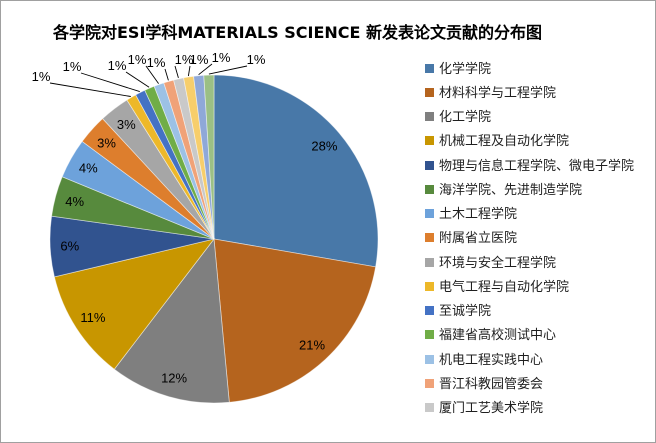  Describe the element at coordinates (465, 68) in the screenshot. I see `legend-label: 化学学院` at that location.